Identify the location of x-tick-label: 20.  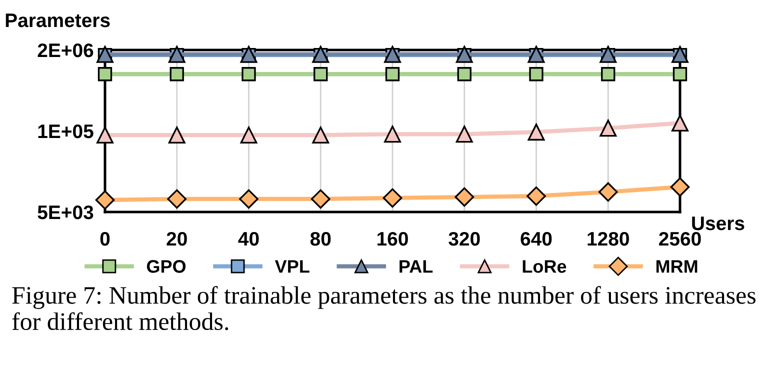
(176, 239).